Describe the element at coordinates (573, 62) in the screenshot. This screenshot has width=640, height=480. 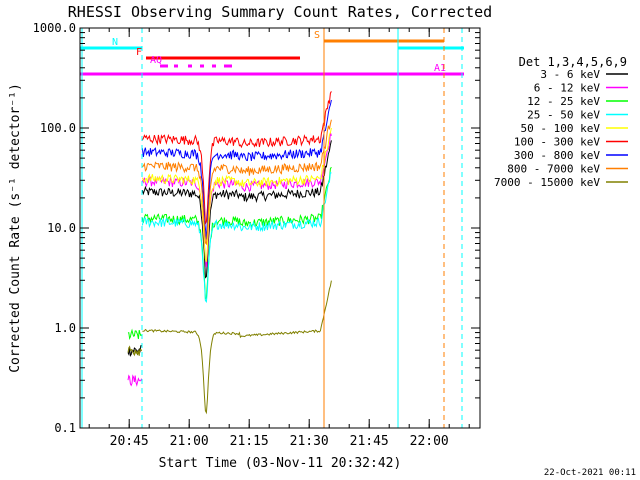
I see `legend-title: Det 1,3,4,5,6,9` at that location.